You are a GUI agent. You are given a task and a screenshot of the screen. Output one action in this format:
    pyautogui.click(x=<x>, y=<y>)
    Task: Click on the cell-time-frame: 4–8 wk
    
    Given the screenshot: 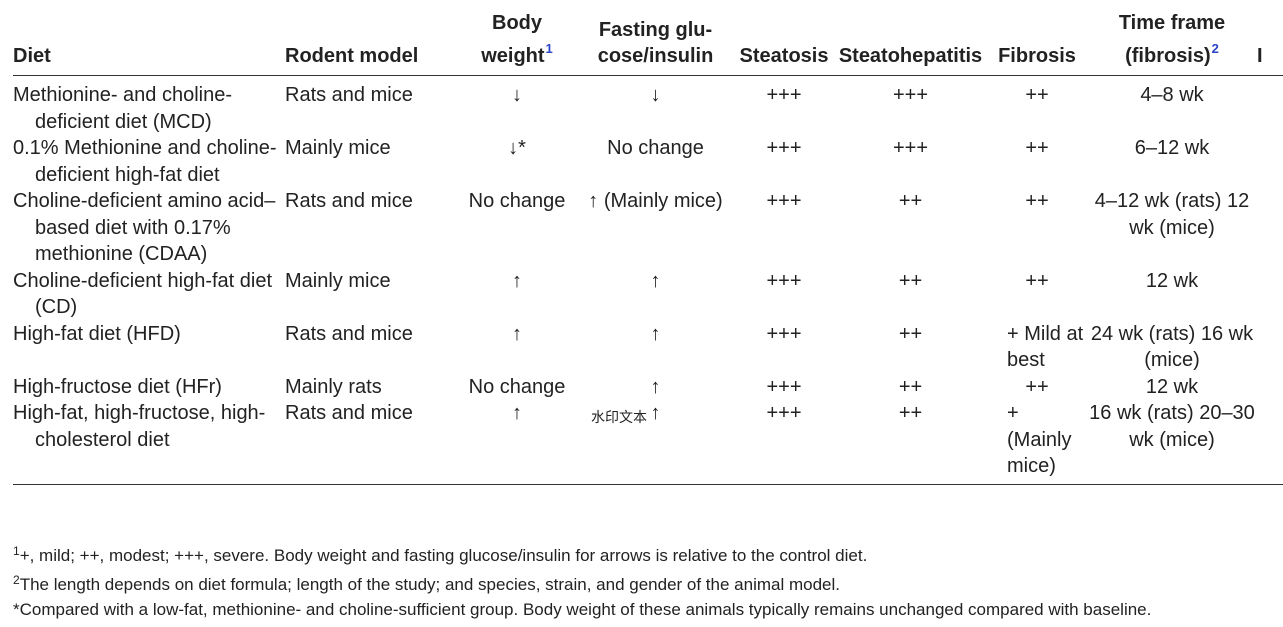 What is the action you would take?
    pyautogui.click(x=1172, y=95)
    